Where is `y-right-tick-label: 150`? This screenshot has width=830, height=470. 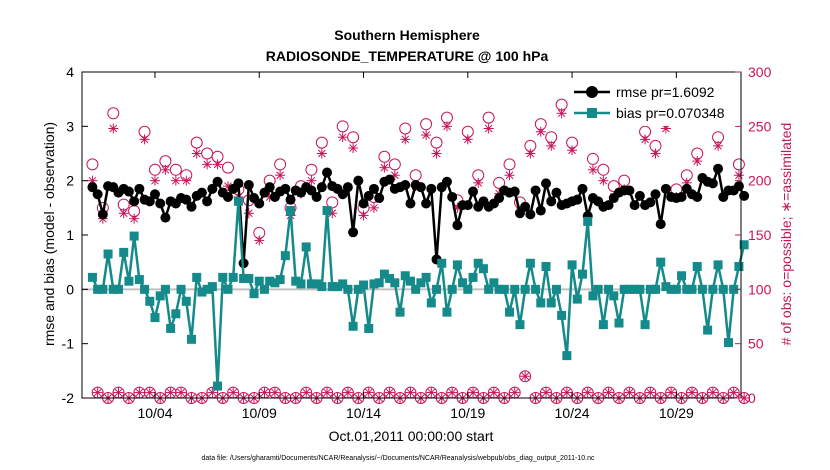
y-right-tick-label: 150 is located at coordinates (760, 235).